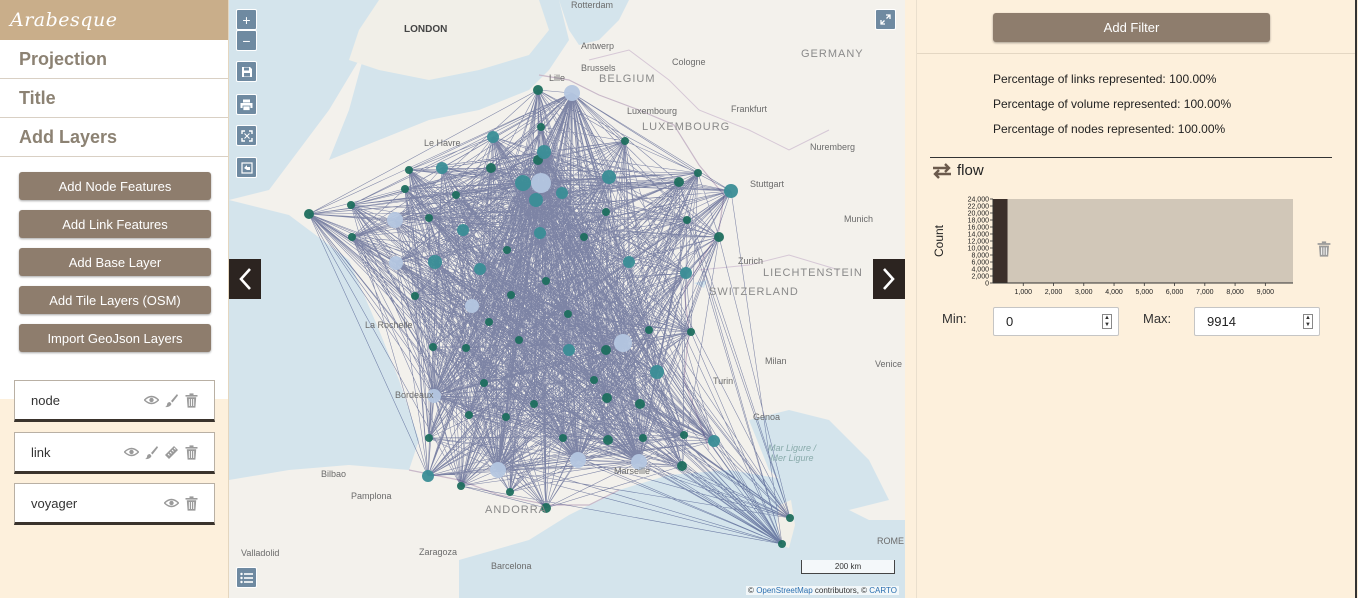 The image size is (1358, 598). Describe the element at coordinates (1131, 27) in the screenshot. I see `add-filter-button: Add Filter` at that location.